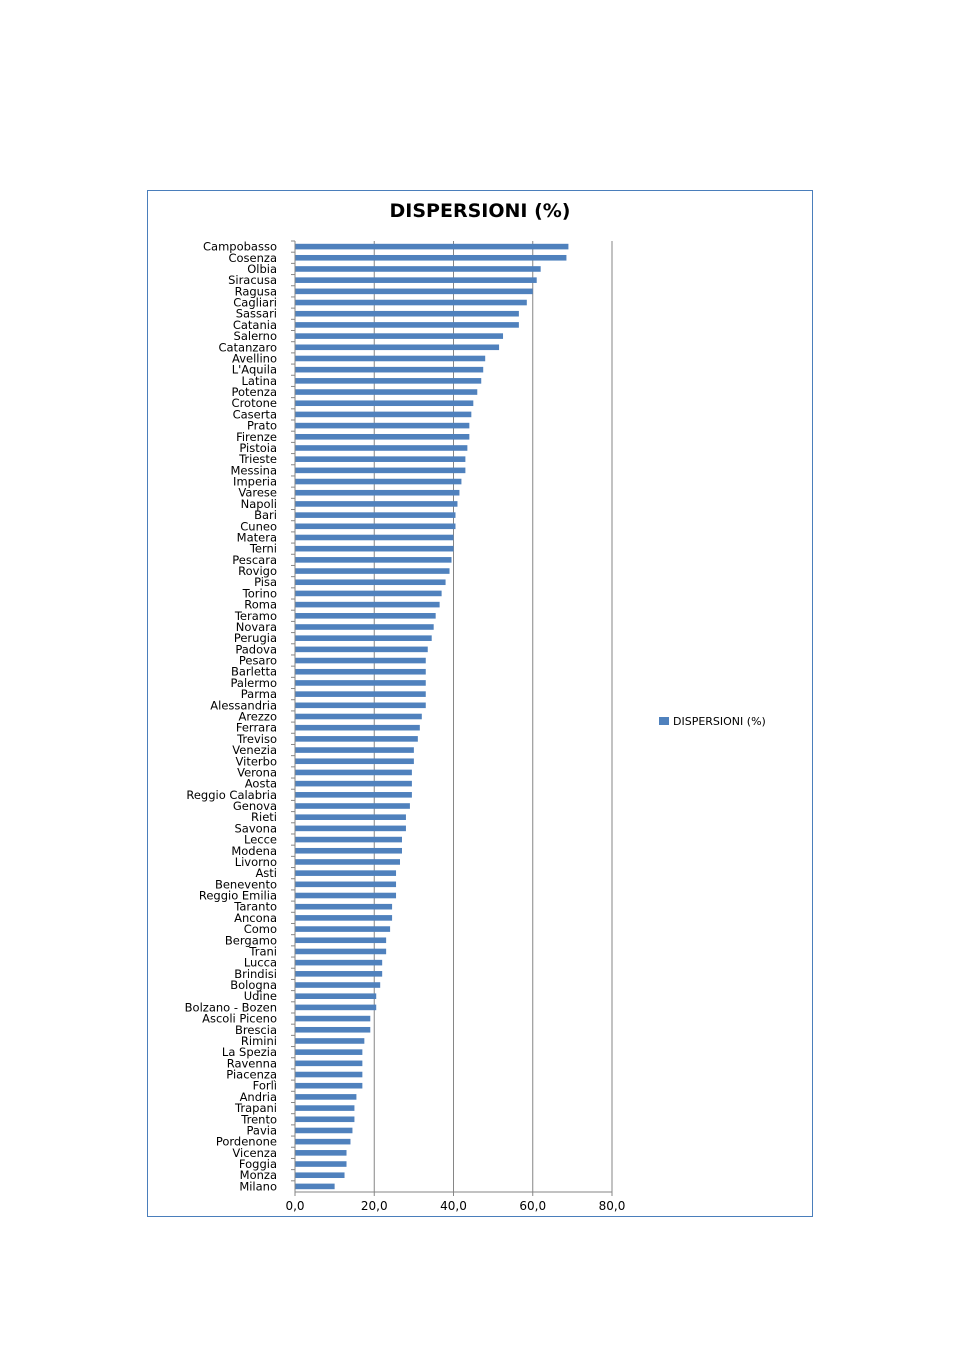 Image resolution: width=968 pixels, height=1366 pixels. Describe the element at coordinates (255, 303) in the screenshot. I see `category-label: Cagliari` at that location.